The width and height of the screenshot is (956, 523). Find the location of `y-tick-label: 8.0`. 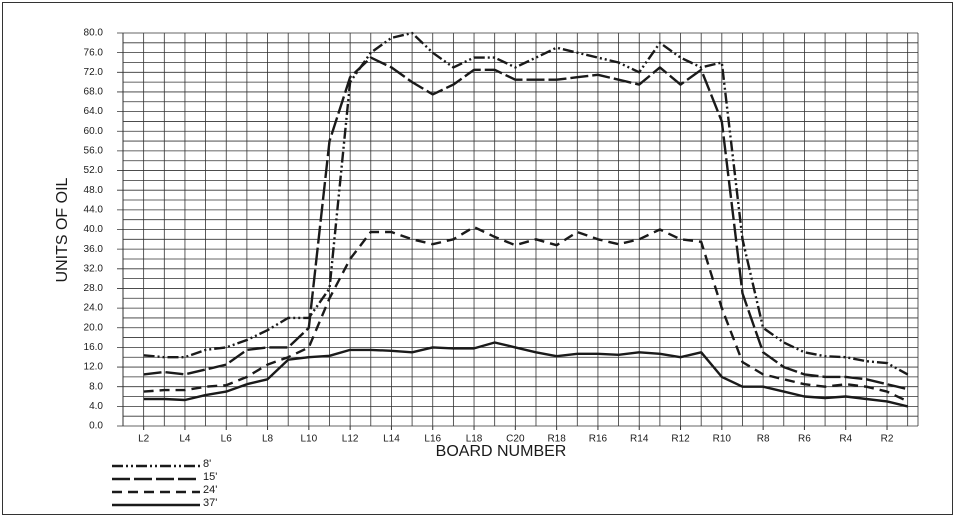

y-tick-label: 8.0 is located at coordinates (96, 386).